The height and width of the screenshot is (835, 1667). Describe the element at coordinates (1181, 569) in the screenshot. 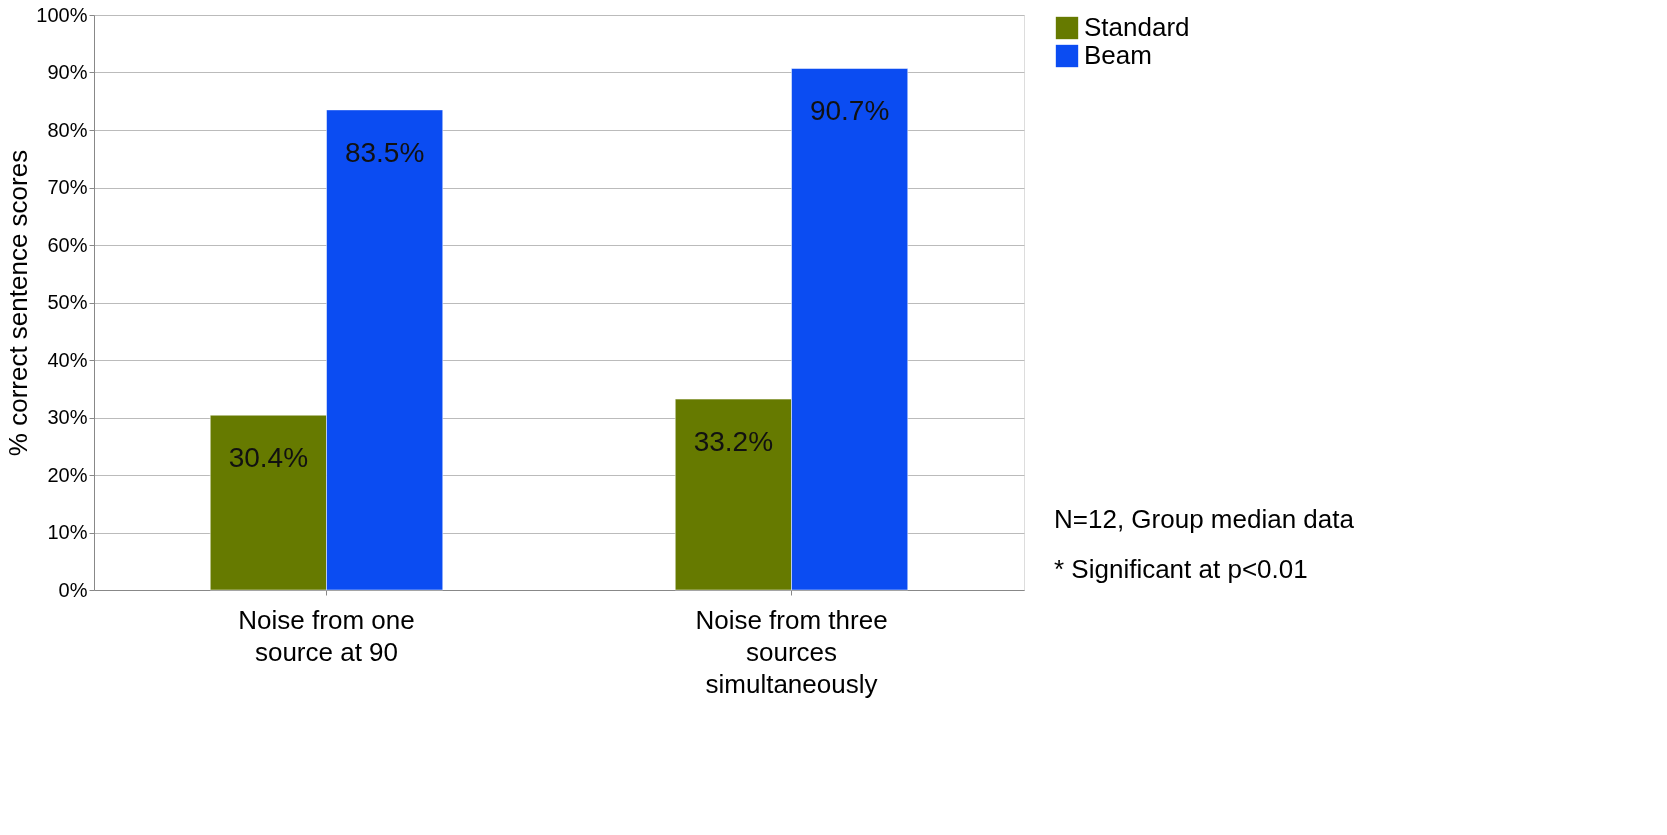

I see `text: * Significant at p<0.01` at that location.